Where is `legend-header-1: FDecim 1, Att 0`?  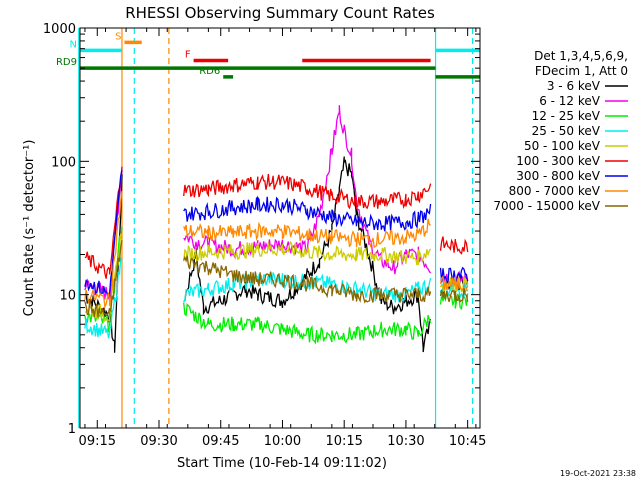 legend-header-1: FDecim 1, Att 0 is located at coordinates (581, 71).